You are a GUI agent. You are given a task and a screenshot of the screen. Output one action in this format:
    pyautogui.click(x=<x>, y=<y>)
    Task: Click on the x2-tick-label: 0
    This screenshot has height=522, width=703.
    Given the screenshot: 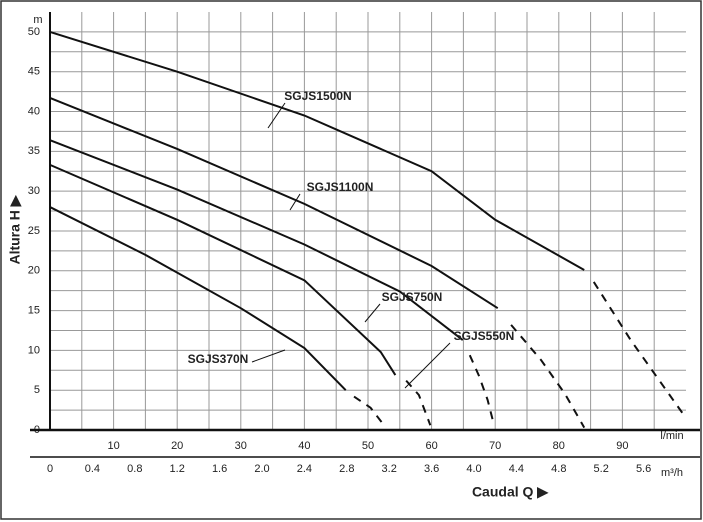 What is the action you would take?
    pyautogui.click(x=50, y=469)
    